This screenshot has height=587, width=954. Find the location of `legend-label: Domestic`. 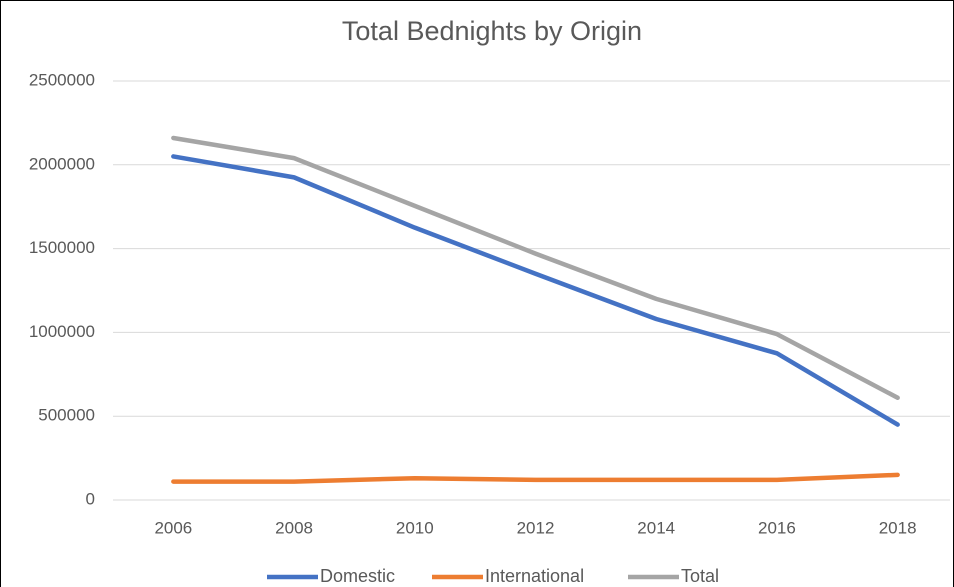

legend-label: Domestic is located at coordinates (357, 576).